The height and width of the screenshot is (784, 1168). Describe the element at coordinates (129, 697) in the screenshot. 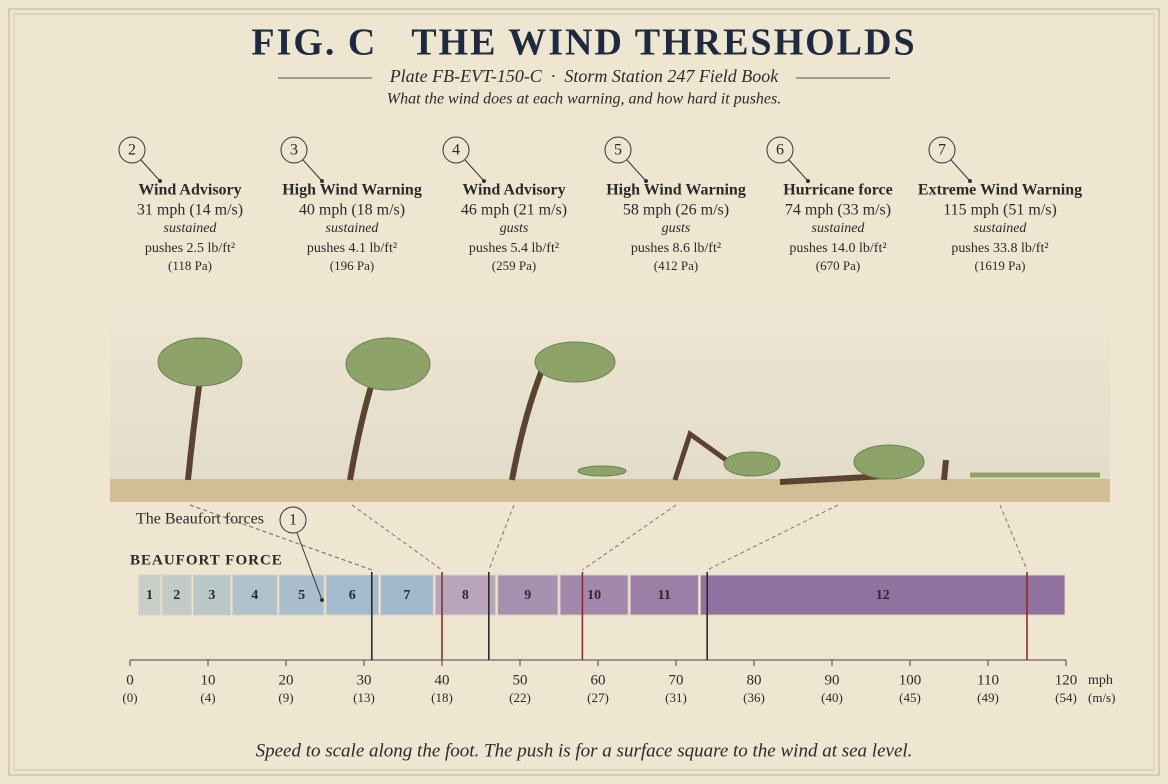

I see `tick-label-ms: (0)` at that location.